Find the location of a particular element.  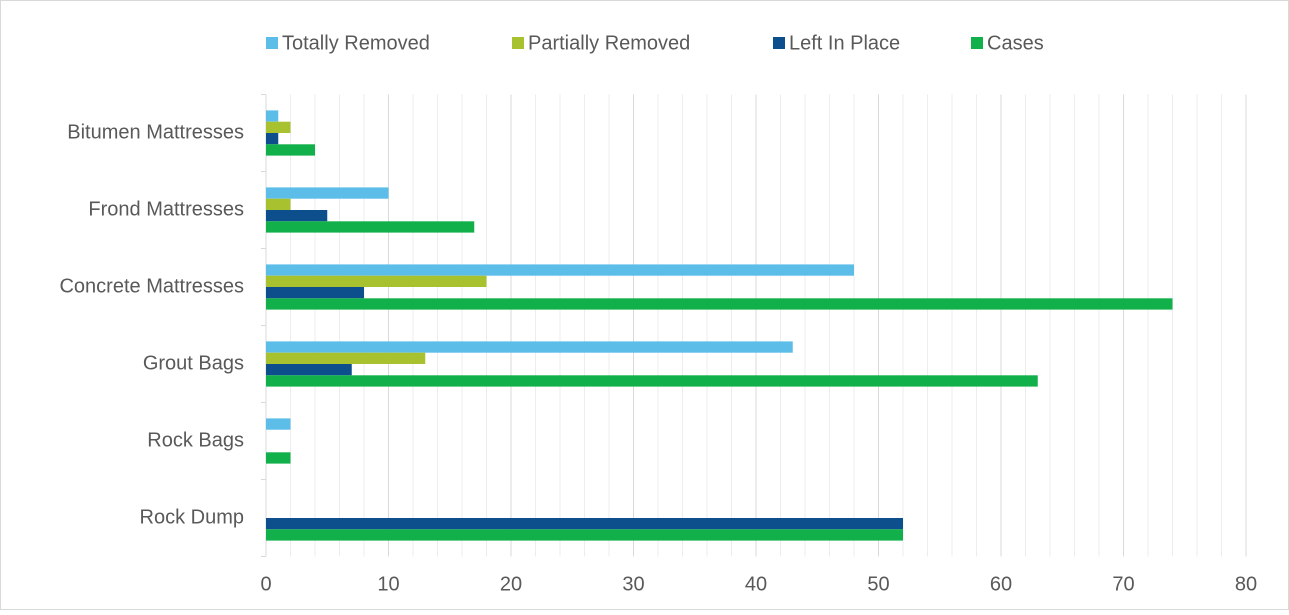

x-tick-label: 10 is located at coordinates (388, 584).